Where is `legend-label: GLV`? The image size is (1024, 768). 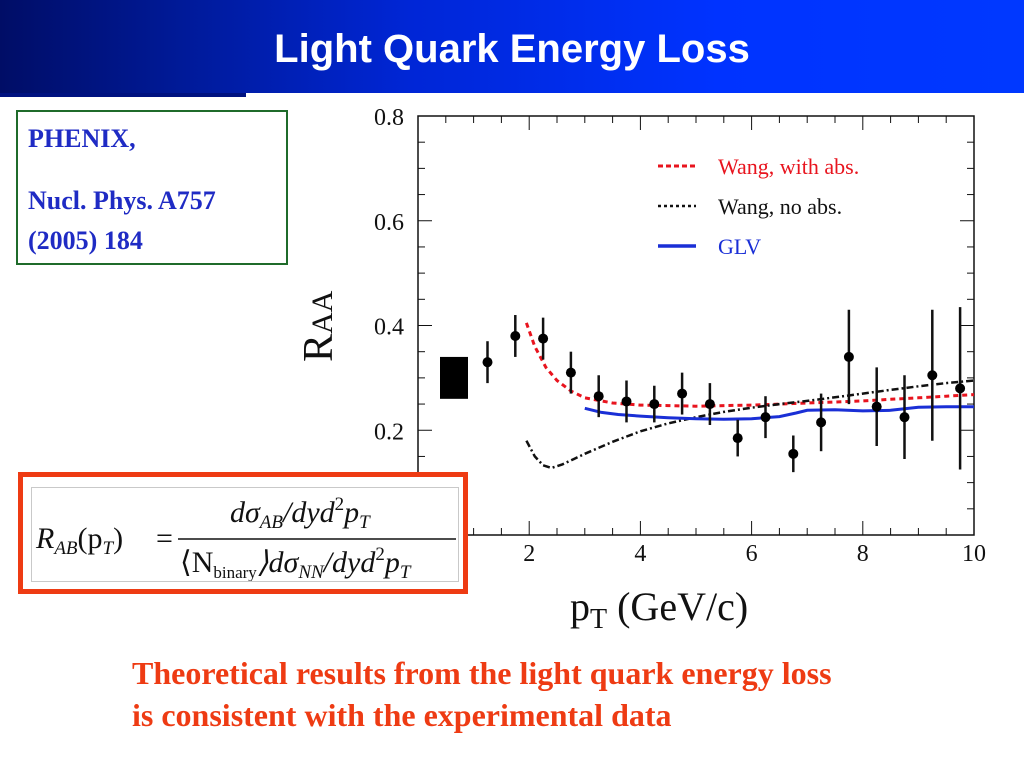 legend-label: GLV is located at coordinates (739, 246).